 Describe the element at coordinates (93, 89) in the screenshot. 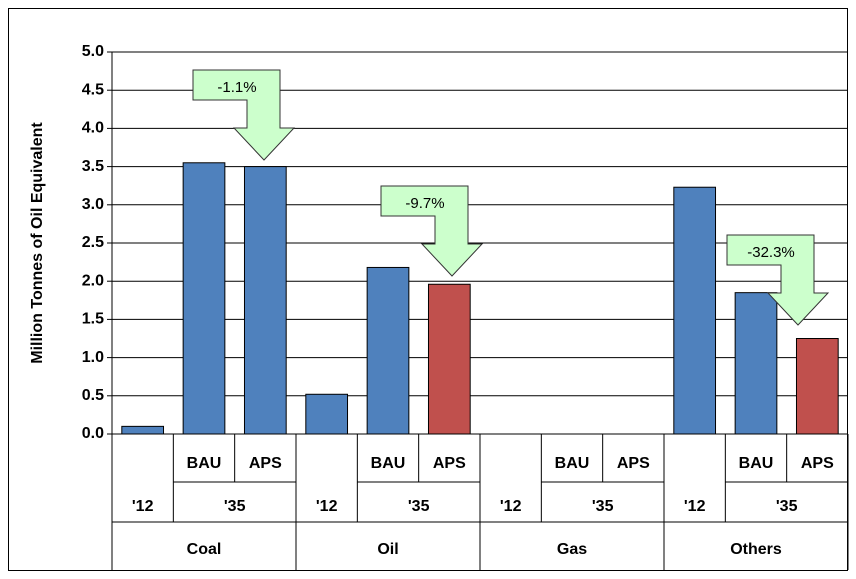

I see `y-tick-label: 4.5` at that location.